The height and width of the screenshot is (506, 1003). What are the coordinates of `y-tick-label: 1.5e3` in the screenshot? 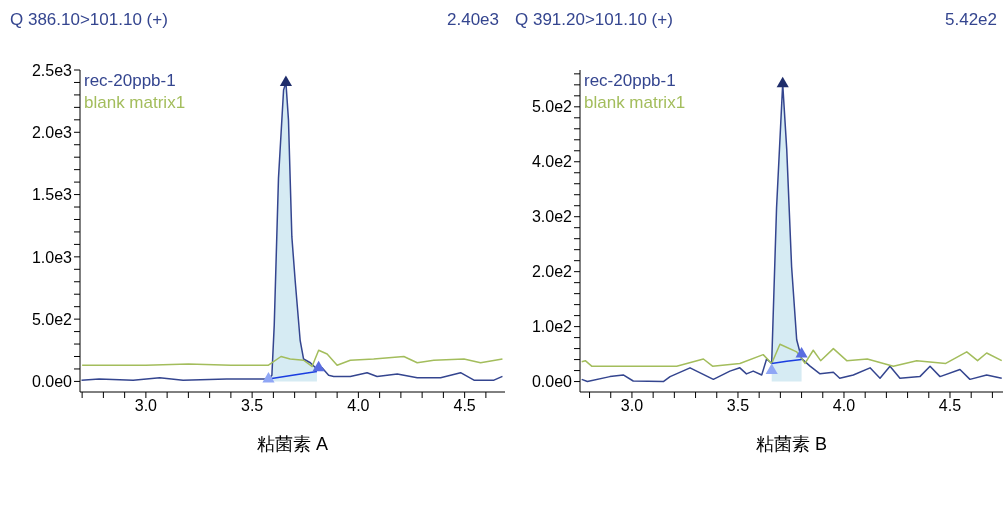 It's located at (52, 195).